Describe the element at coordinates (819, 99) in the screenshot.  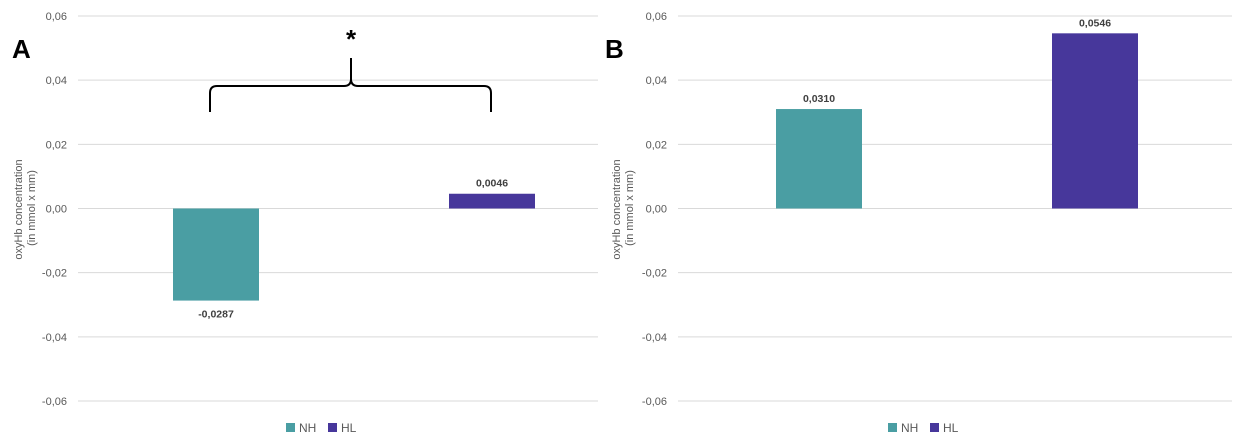
I see `data-label-nh: 0,0310` at that location.